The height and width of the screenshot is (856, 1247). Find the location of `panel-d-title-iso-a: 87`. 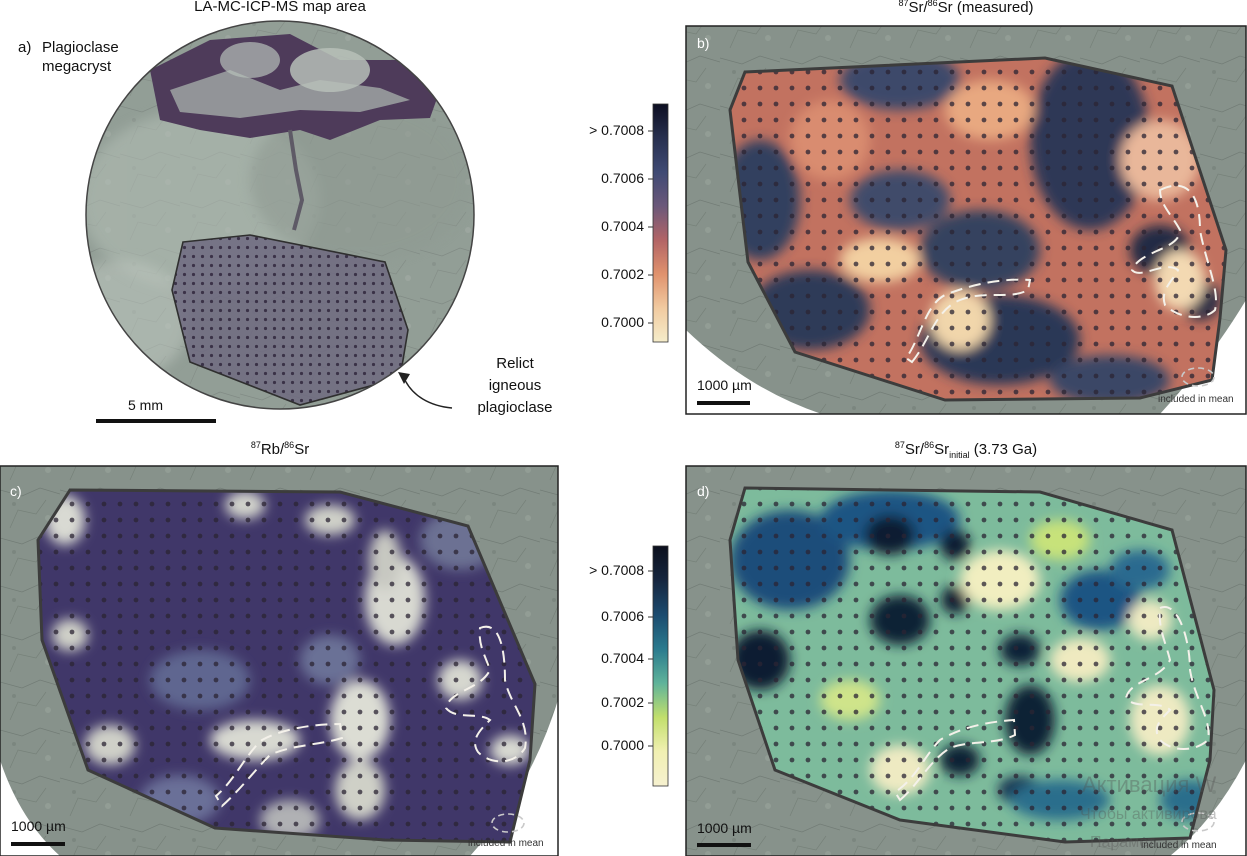

panel-d-title-iso-a: 87 is located at coordinates (899, 445).